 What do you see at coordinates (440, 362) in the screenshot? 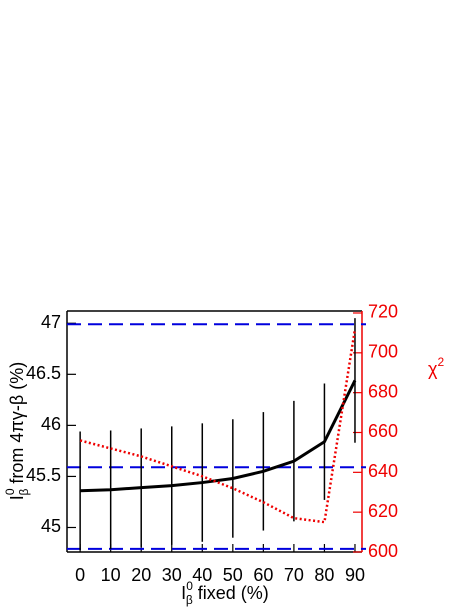
I see `y2-axis-label-sup: 2` at bounding box center [440, 362].